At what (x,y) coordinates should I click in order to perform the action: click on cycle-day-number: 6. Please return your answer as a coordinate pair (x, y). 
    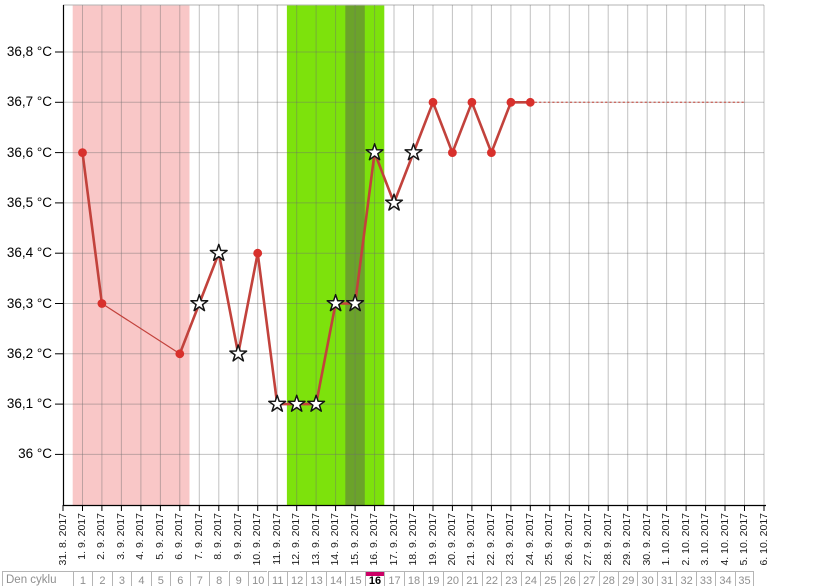
    Looking at the image, I should click on (180, 580).